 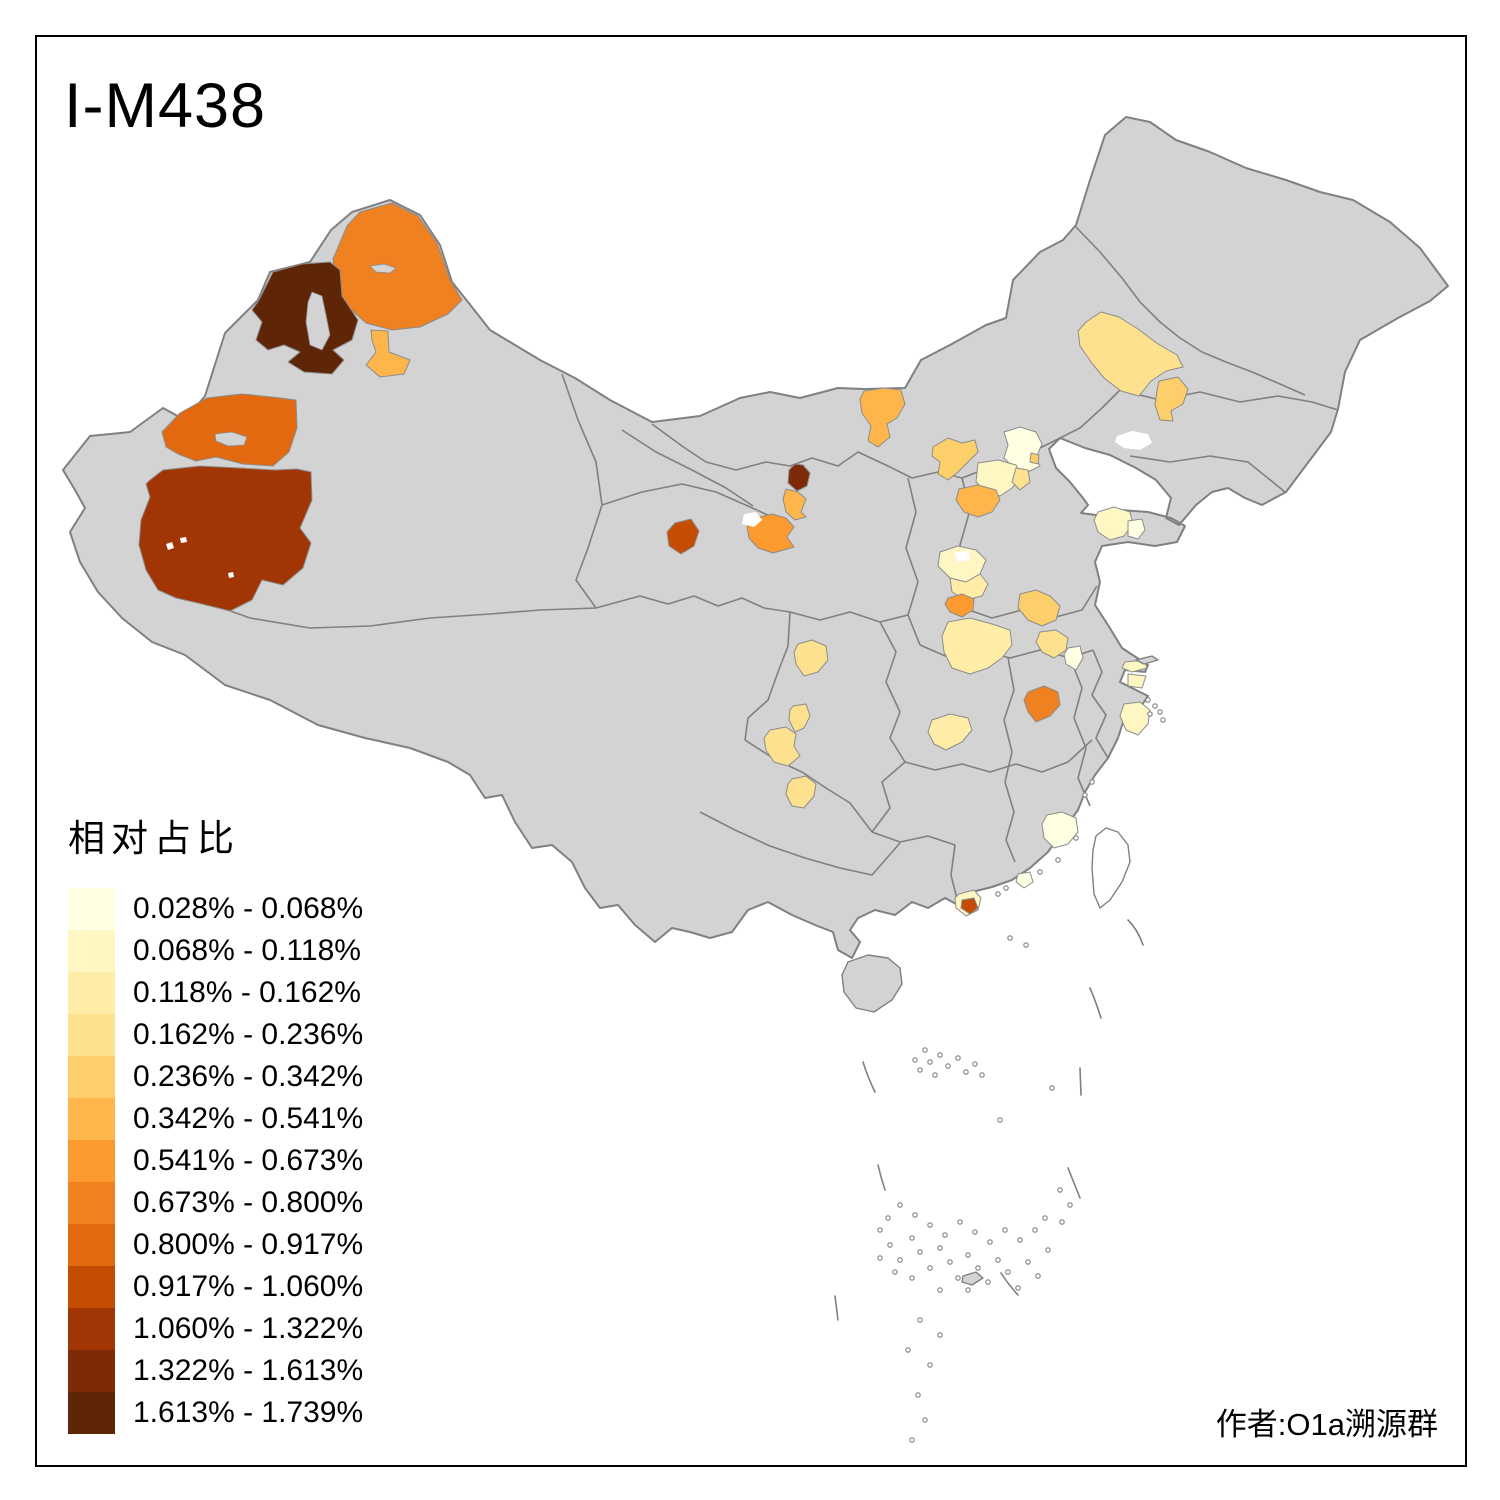 What do you see at coordinates (1034, 458) in the screenshot?
I see `choropleth-region-r14b` at bounding box center [1034, 458].